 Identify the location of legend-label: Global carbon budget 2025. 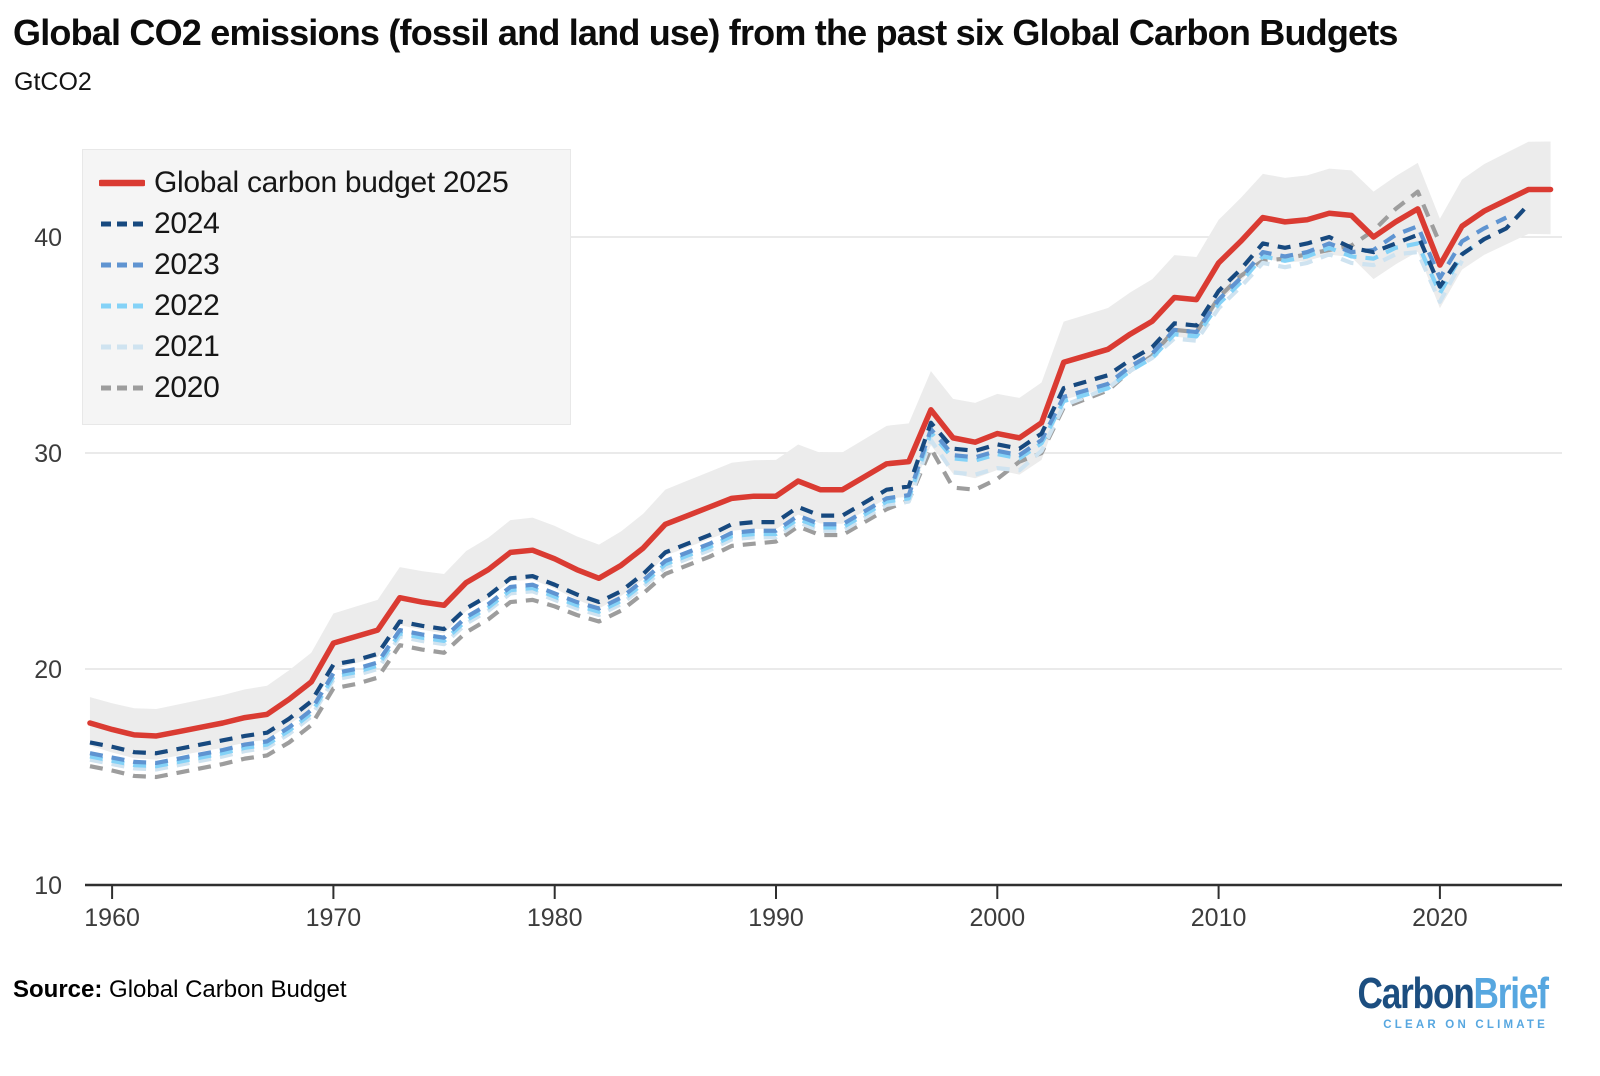
(331, 182).